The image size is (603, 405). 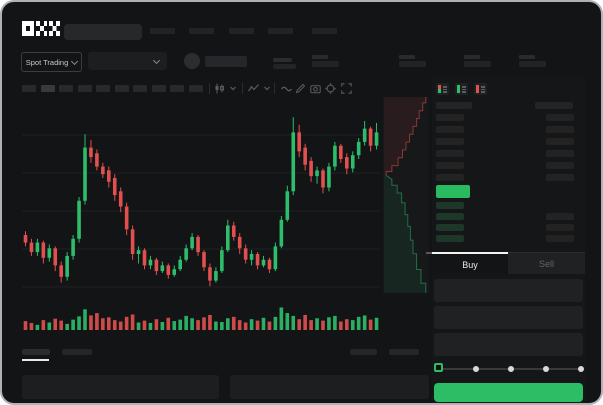 What do you see at coordinates (127, 61) in the screenshot?
I see `pair-selector-dropdown` at bounding box center [127, 61].